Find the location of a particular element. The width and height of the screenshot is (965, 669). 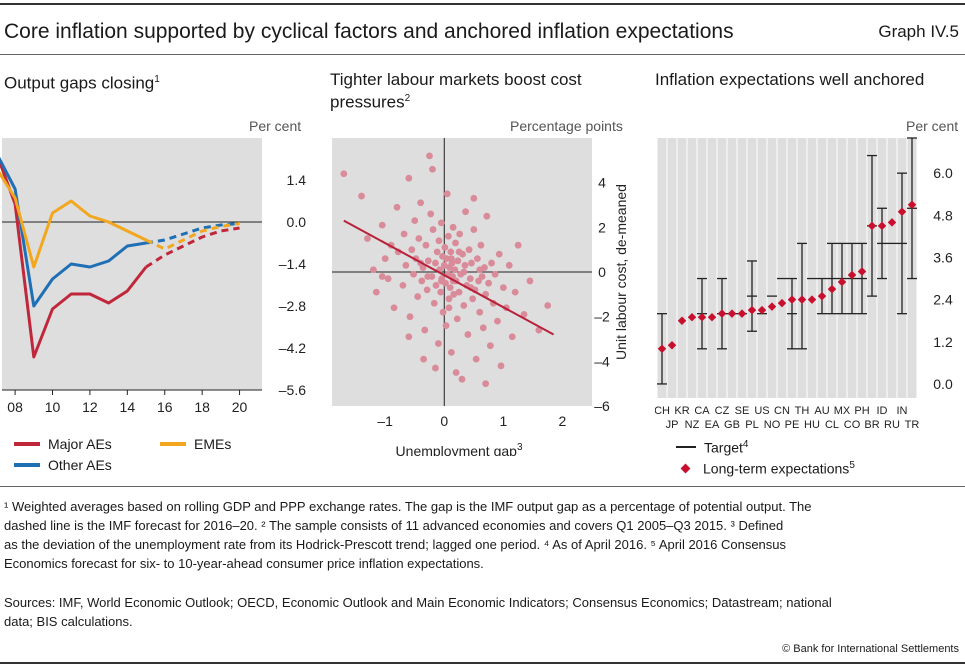

category-label: BR is located at coordinates (871, 425).